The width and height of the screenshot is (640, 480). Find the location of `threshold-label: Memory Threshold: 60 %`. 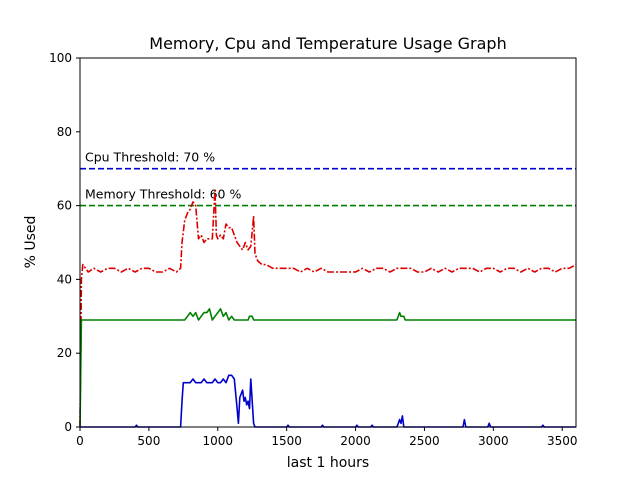

threshold-label: Memory Threshold: 60 % is located at coordinates (163, 194).